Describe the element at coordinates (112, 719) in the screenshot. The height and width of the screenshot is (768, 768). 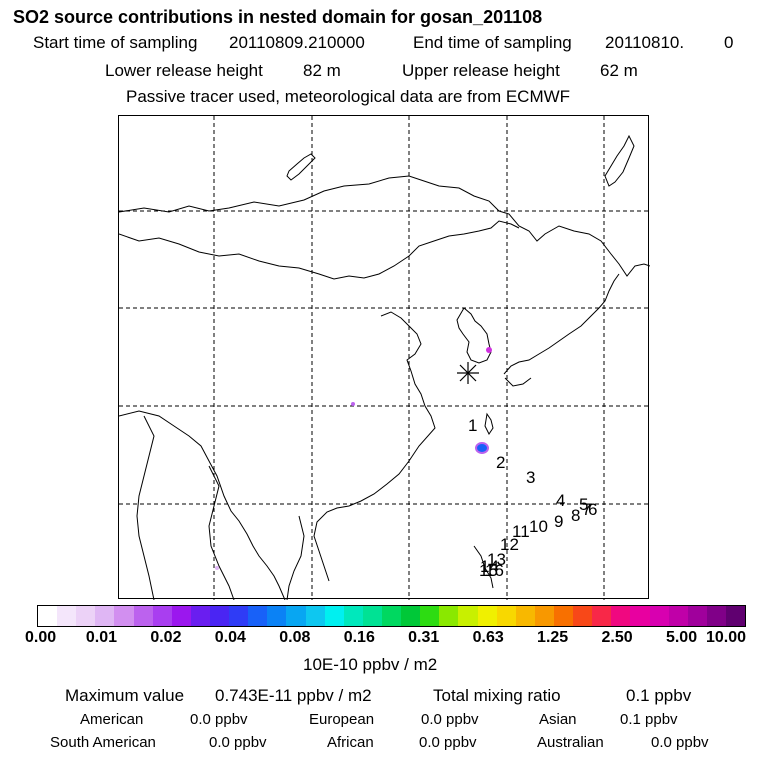
I see `region-name: American` at that location.